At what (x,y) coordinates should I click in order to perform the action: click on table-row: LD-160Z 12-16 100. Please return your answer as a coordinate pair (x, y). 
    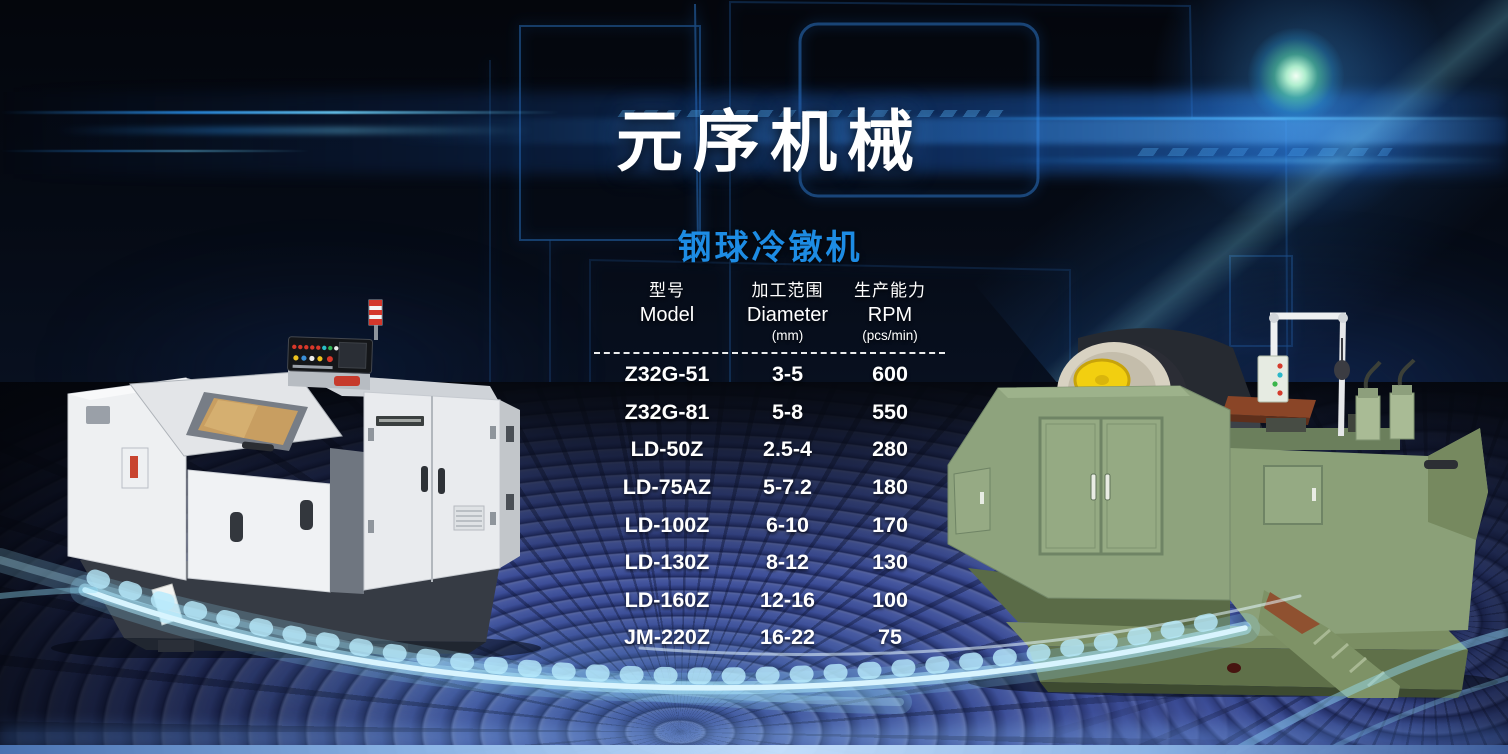
    Looking at the image, I should click on (766, 599).